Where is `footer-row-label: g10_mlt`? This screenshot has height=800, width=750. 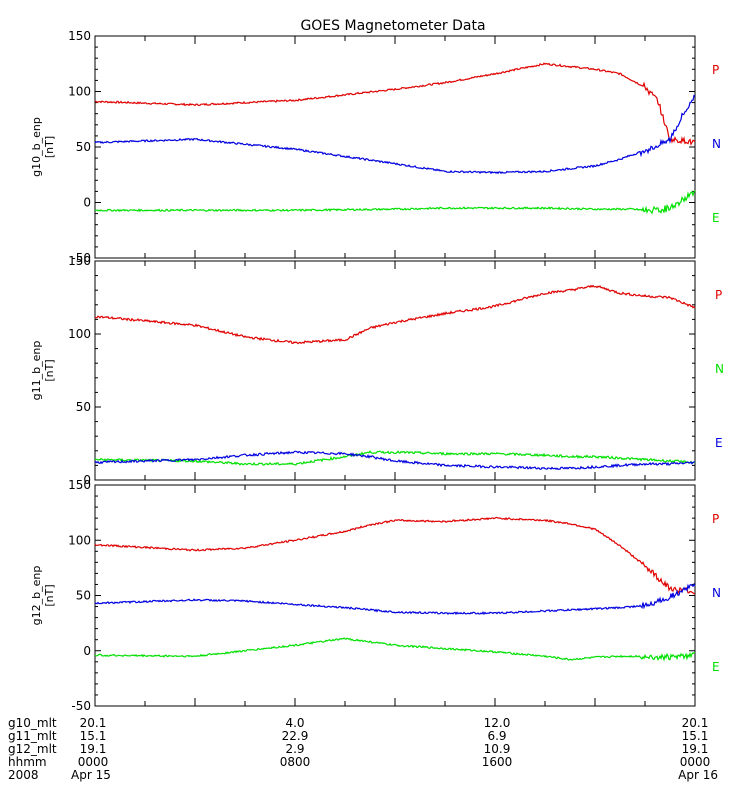 footer-row-label: g10_mlt is located at coordinates (32, 723).